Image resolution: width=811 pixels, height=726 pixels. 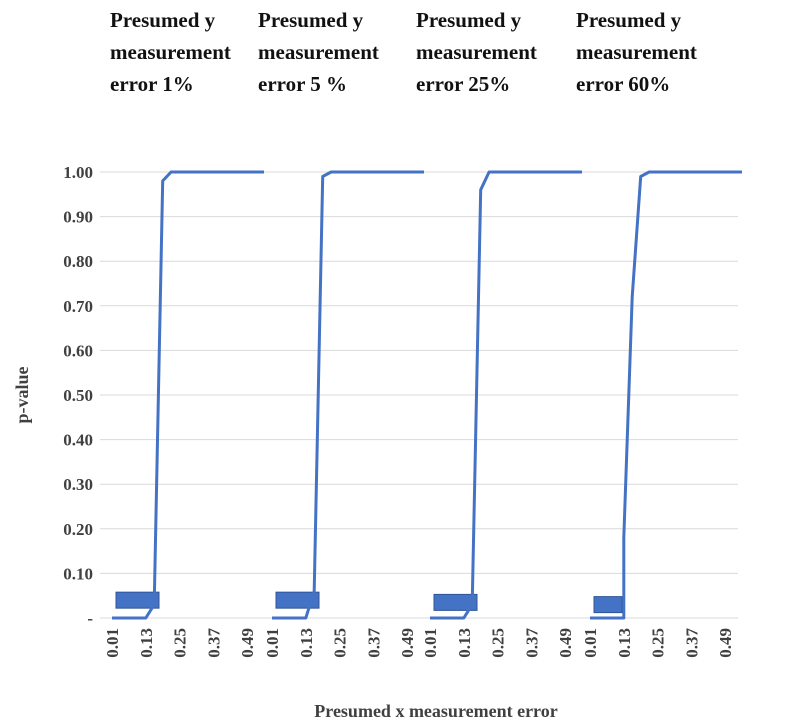 I want to click on y-tick-label: 0.80, so click(x=78, y=261).